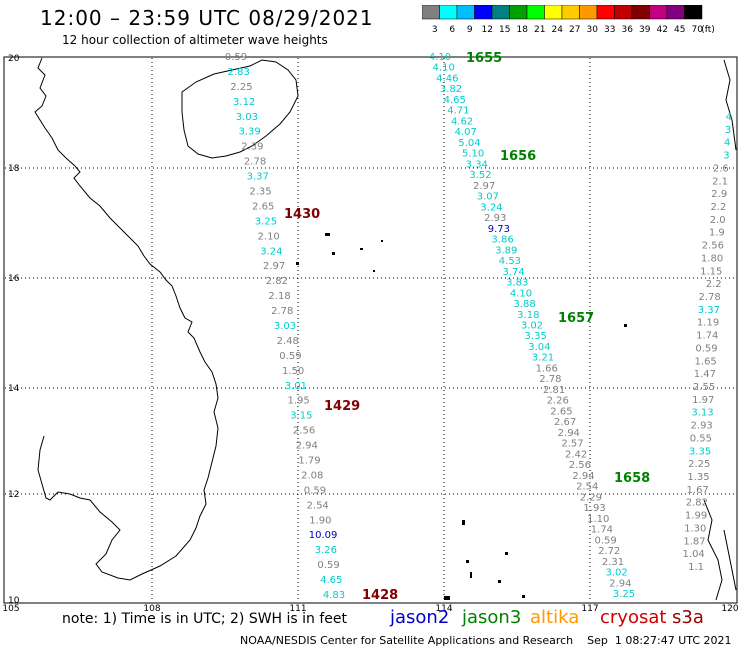  What do you see at coordinates (244, 102) in the screenshot?
I see `wave-height-value: 3.12` at bounding box center [244, 102].